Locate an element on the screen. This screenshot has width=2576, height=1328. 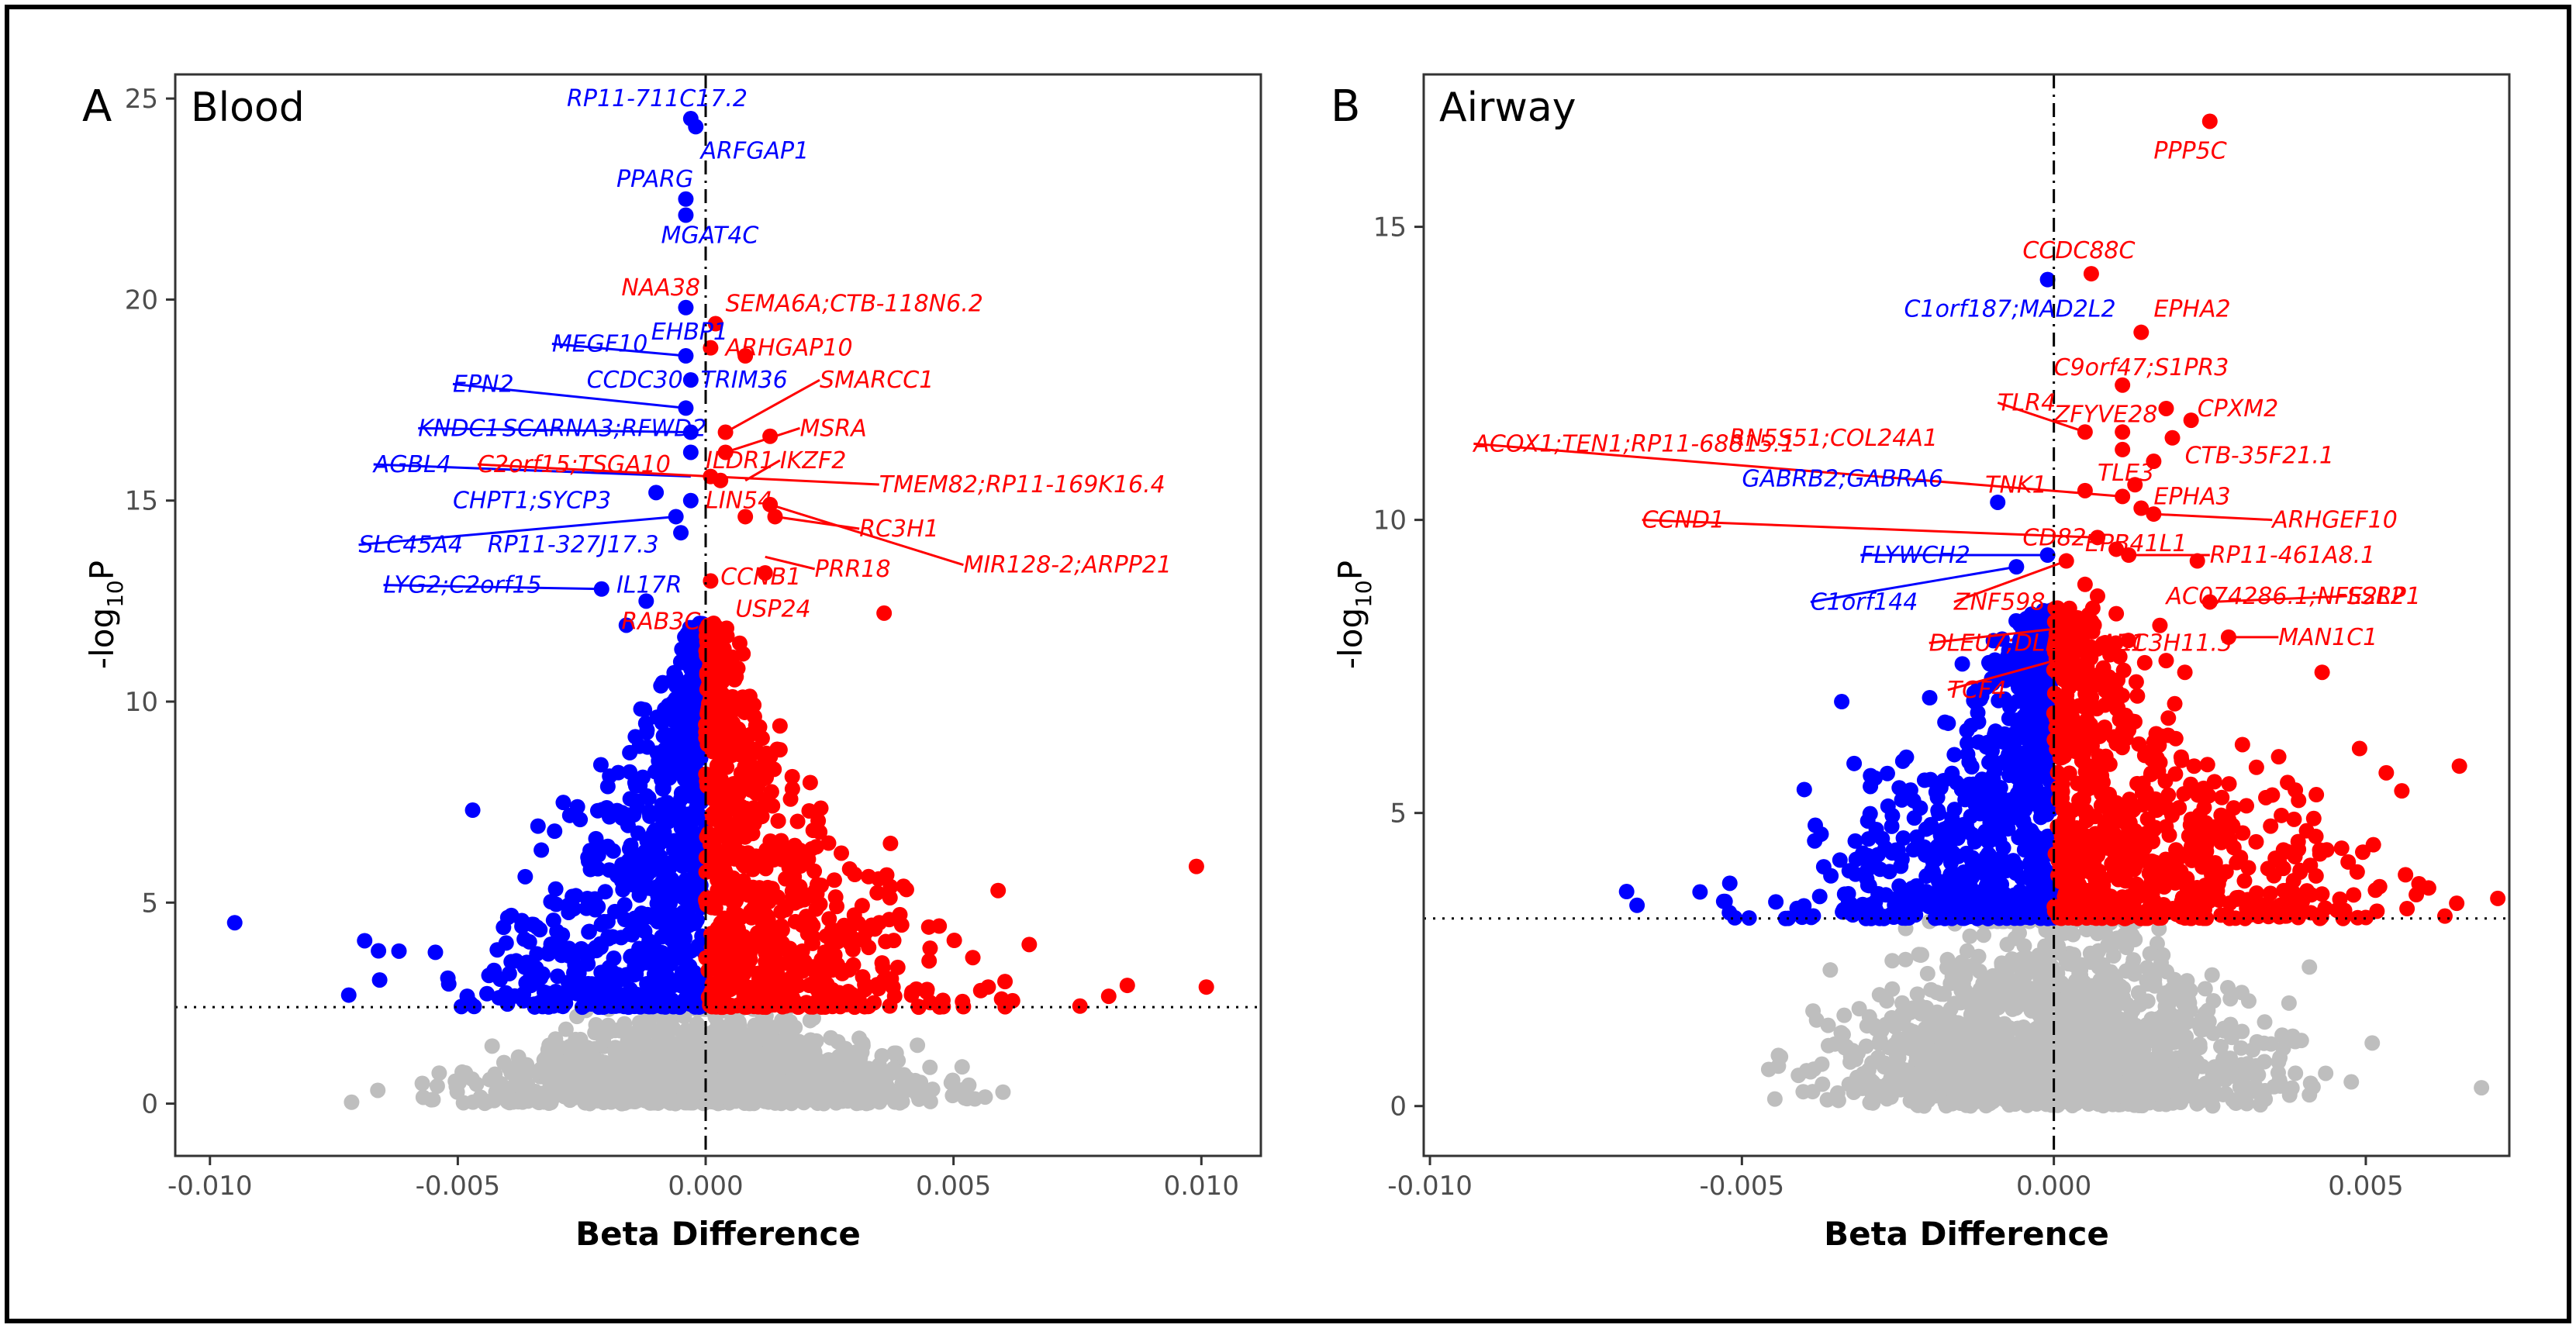
panel-title: Blood is located at coordinates (248, 108).